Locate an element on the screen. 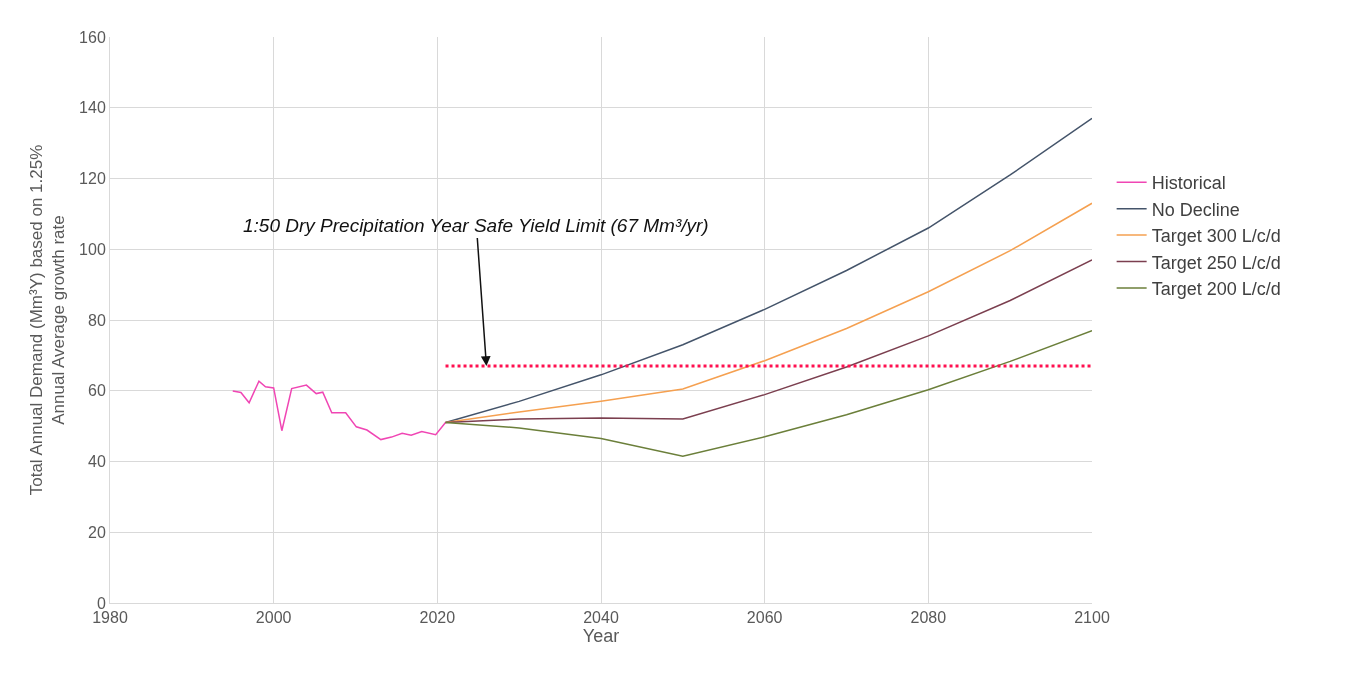 This screenshot has height=675, width=1372. y-tick-label: 0 is located at coordinates (101, 603).